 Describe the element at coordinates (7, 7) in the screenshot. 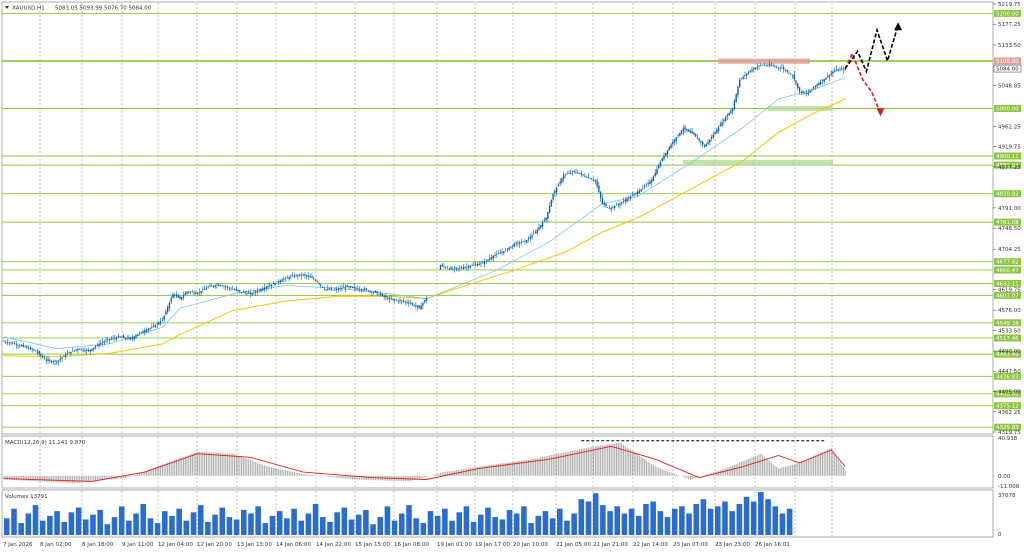

I see `symbol-dropdown-icon` at that location.